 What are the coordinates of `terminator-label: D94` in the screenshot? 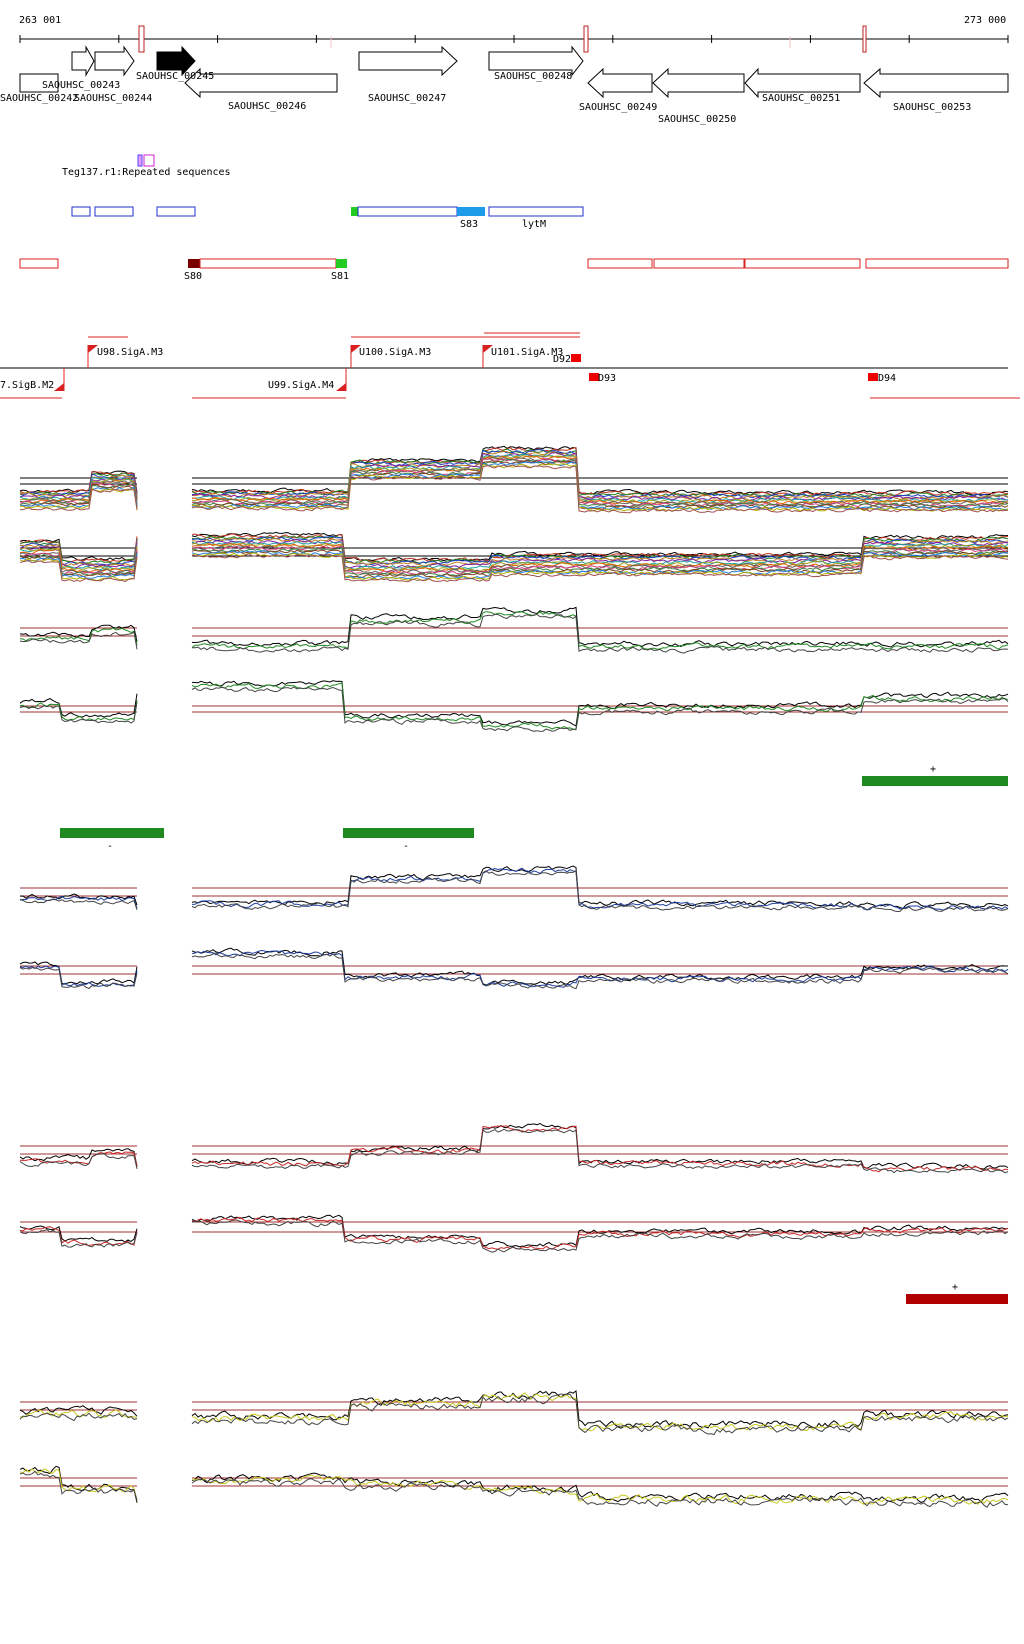 It's located at (887, 378).